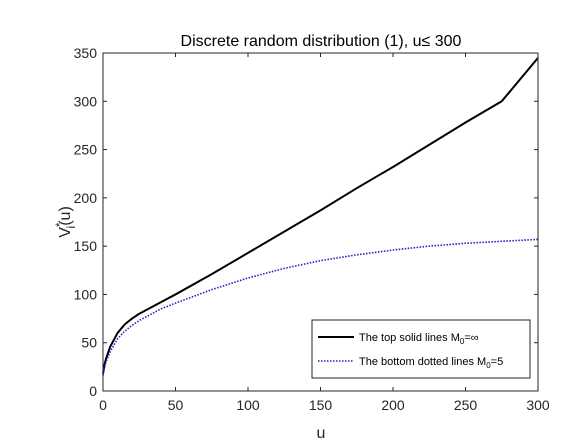  What do you see at coordinates (86, 294) in the screenshot?
I see `y-tick-label: 100` at bounding box center [86, 294].